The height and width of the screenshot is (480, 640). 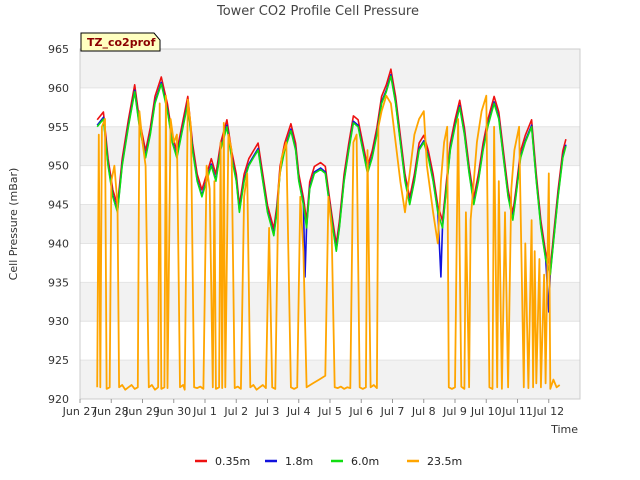 What do you see at coordinates (58, 127) in the screenshot?
I see `y-tick-label: 955` at bounding box center [58, 127].